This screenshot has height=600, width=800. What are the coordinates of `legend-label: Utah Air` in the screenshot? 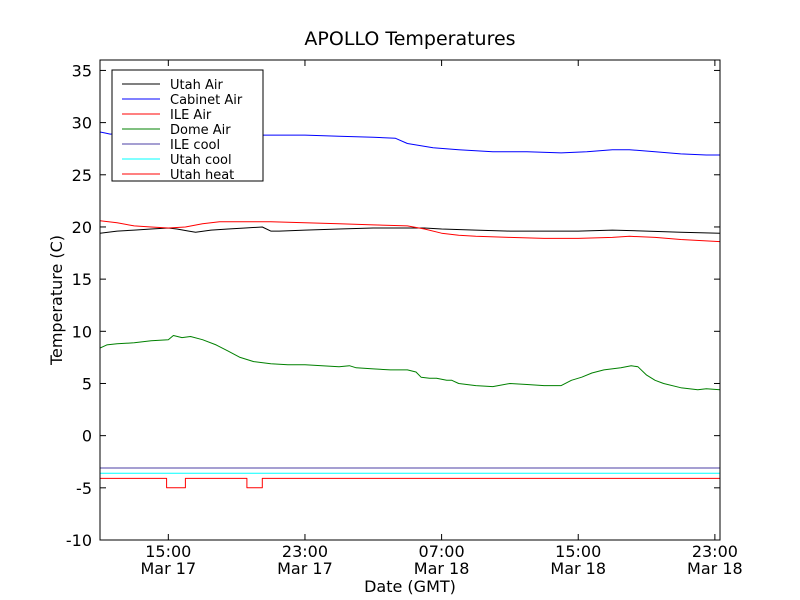 It's located at (196, 85).